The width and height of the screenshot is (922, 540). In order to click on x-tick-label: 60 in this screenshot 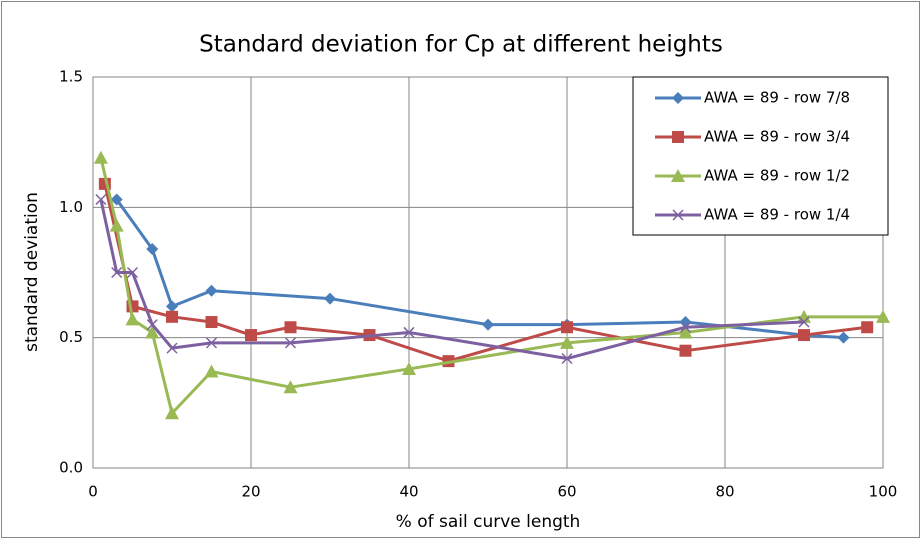, I will do `click(566, 492)`.